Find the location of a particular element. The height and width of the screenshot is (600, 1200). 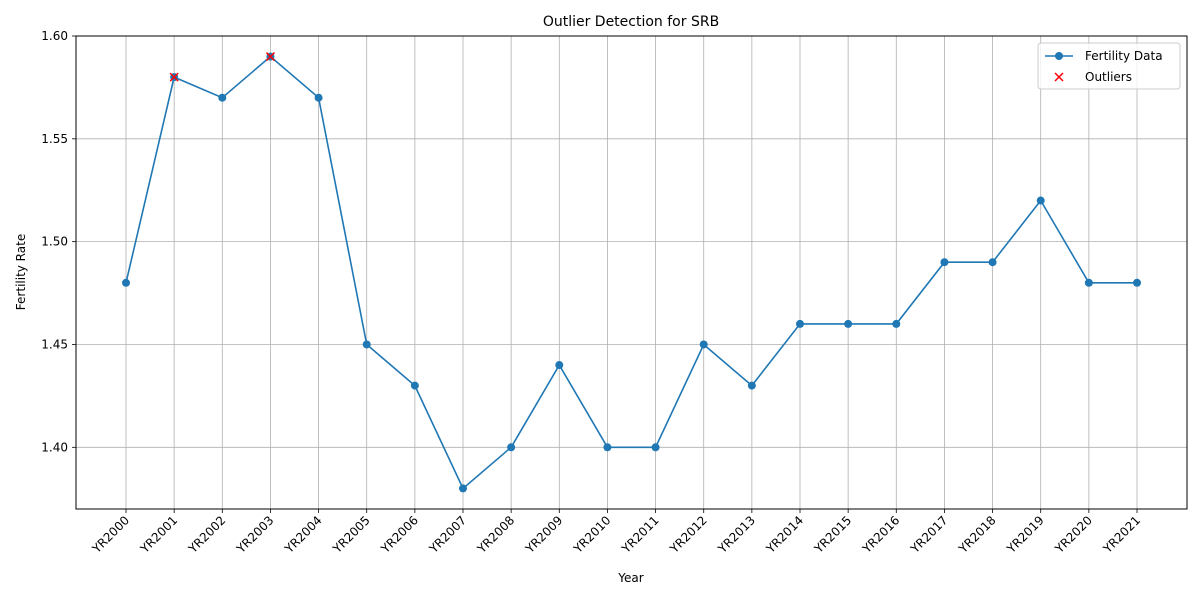

legend-marker-swatch is located at coordinates (1059, 56).